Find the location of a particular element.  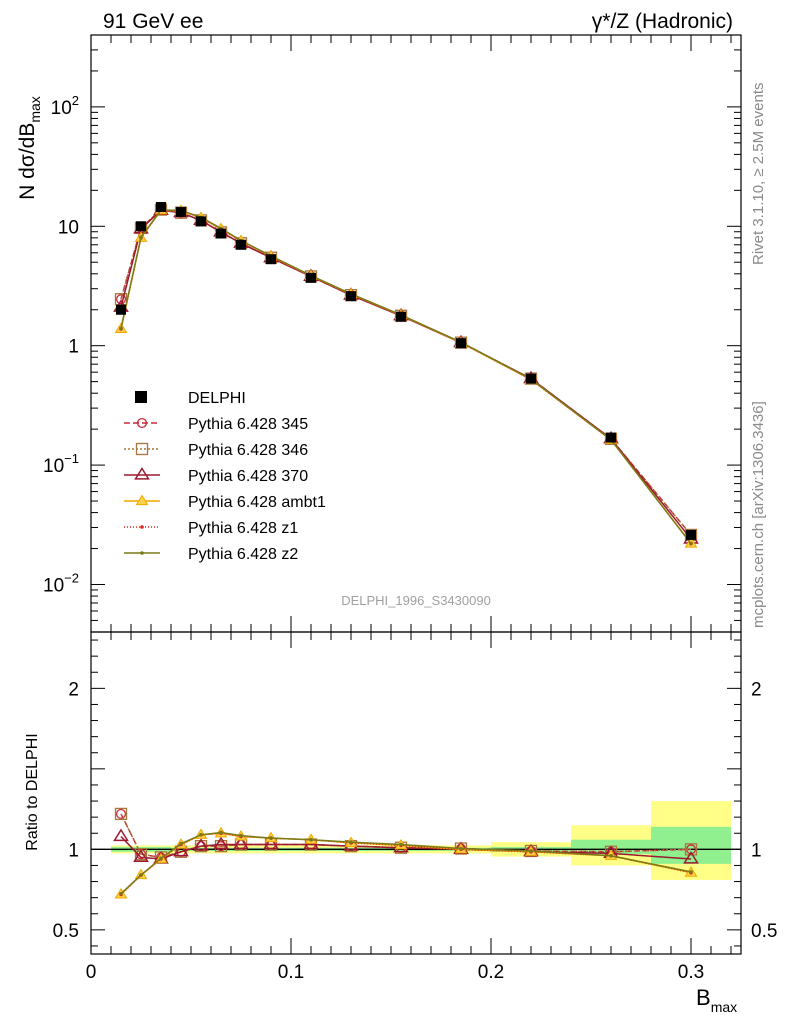

legend-item: Pythia 6.428 346 is located at coordinates (216, 450).